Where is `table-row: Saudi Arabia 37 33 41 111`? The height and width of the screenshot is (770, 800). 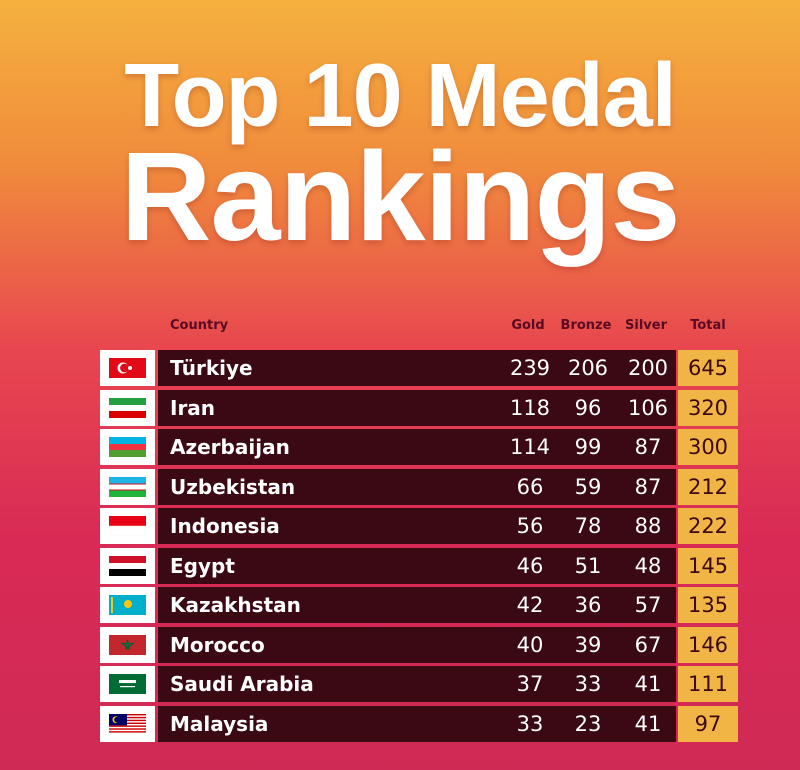 table-row: Saudi Arabia 37 33 41 111 is located at coordinates (420, 684).